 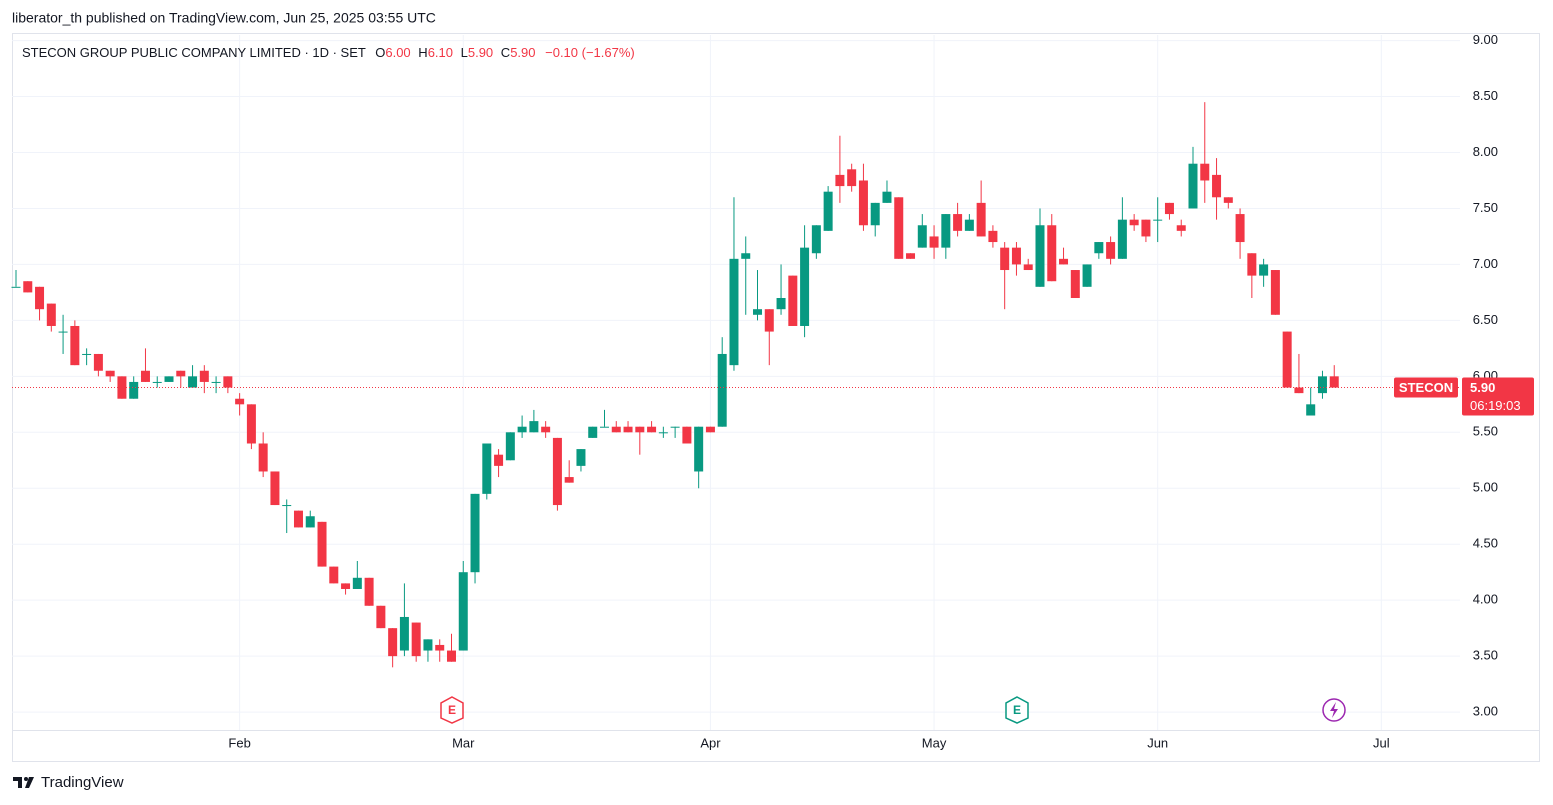 What do you see at coordinates (710, 742) in the screenshot?
I see `x-tick-label: Apr` at bounding box center [710, 742].